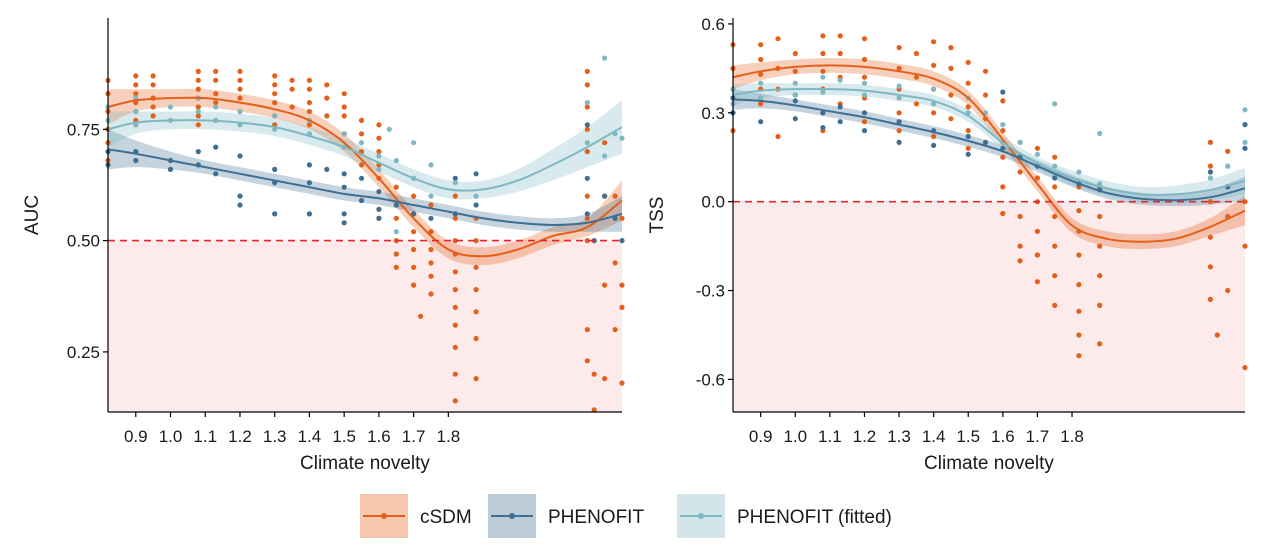 Image resolution: width=1278 pixels, height=557 pixels. I want to click on fit-line-phenofit-fitted, so click(989, 141).